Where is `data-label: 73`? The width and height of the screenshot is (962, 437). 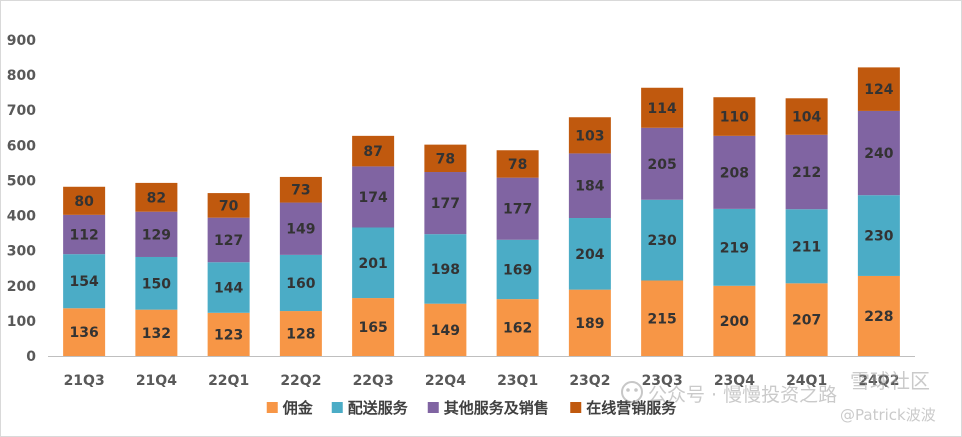
data-label: 73 is located at coordinates (300, 191).